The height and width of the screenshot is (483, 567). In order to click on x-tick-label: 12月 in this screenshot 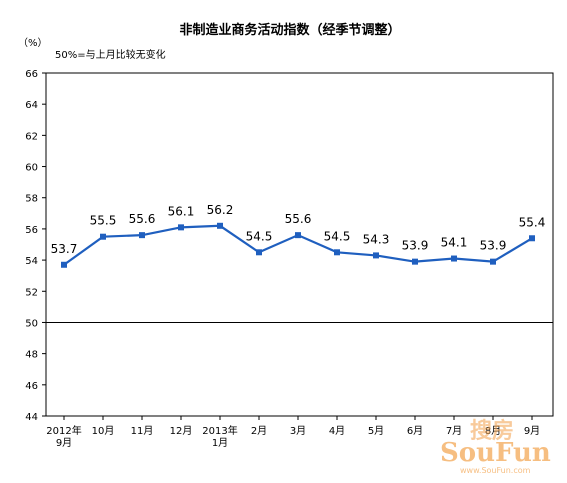, I will do `click(181, 431)`.